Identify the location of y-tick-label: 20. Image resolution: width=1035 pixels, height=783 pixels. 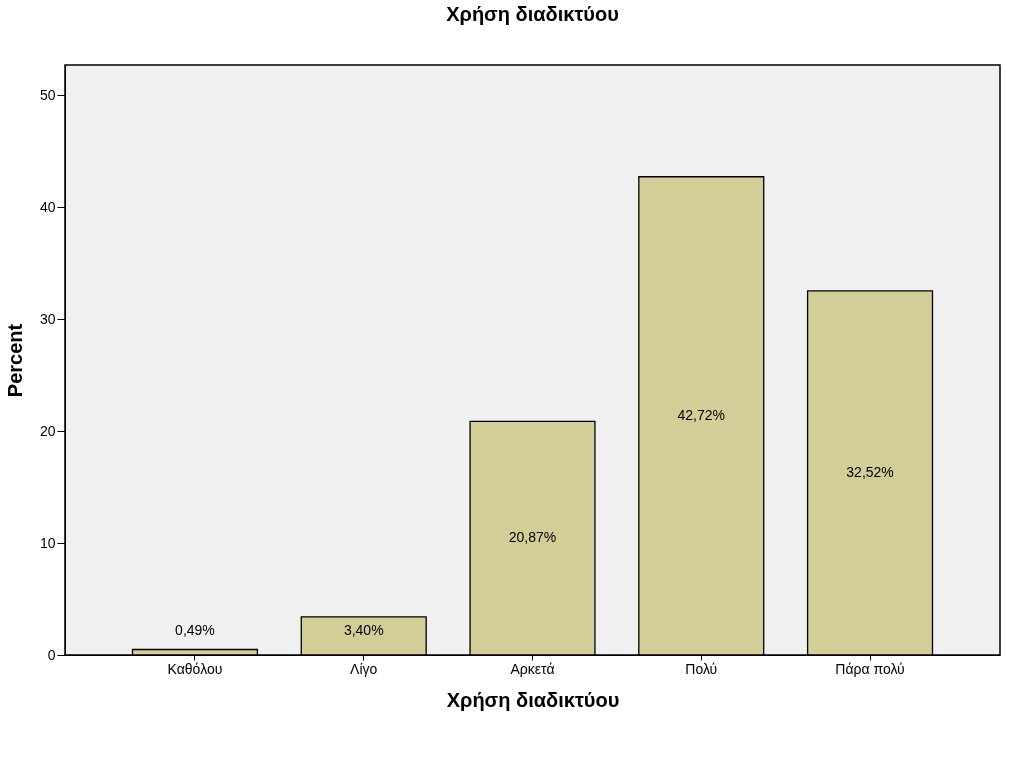
(47, 430).